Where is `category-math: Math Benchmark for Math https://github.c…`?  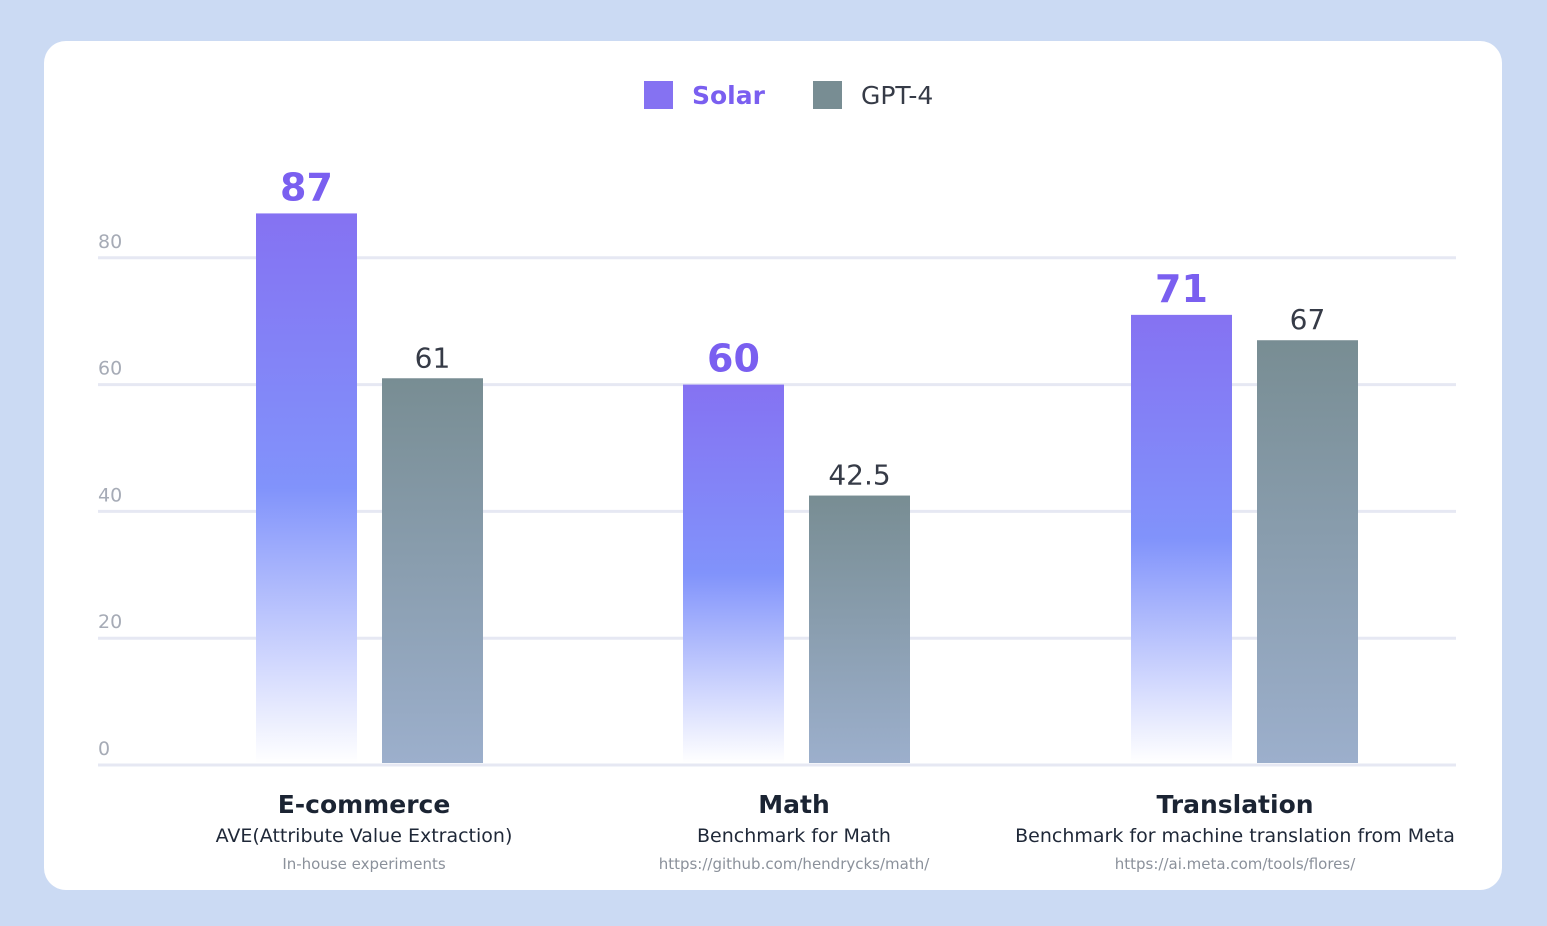
category-math: Math Benchmark for Math https://github.c… is located at coordinates (794, 832).